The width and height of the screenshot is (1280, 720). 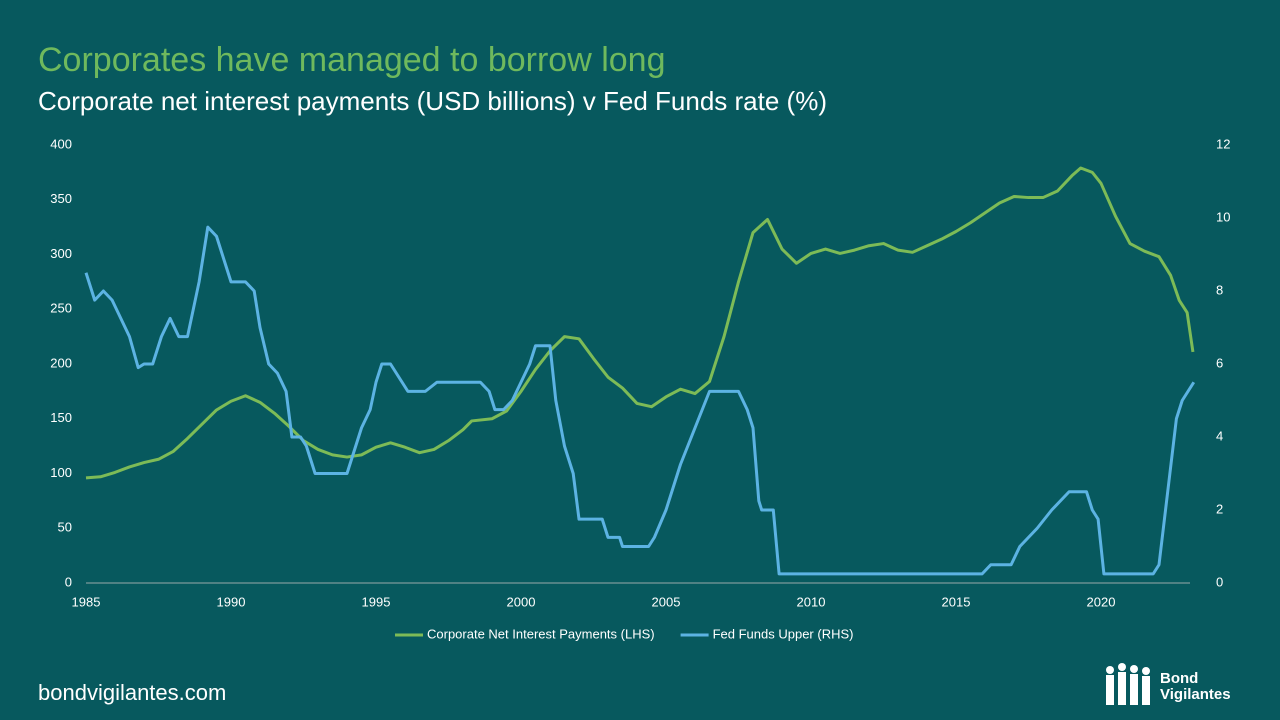 What do you see at coordinates (521, 601) in the screenshot?
I see `x-tick-label: 2000` at bounding box center [521, 601].